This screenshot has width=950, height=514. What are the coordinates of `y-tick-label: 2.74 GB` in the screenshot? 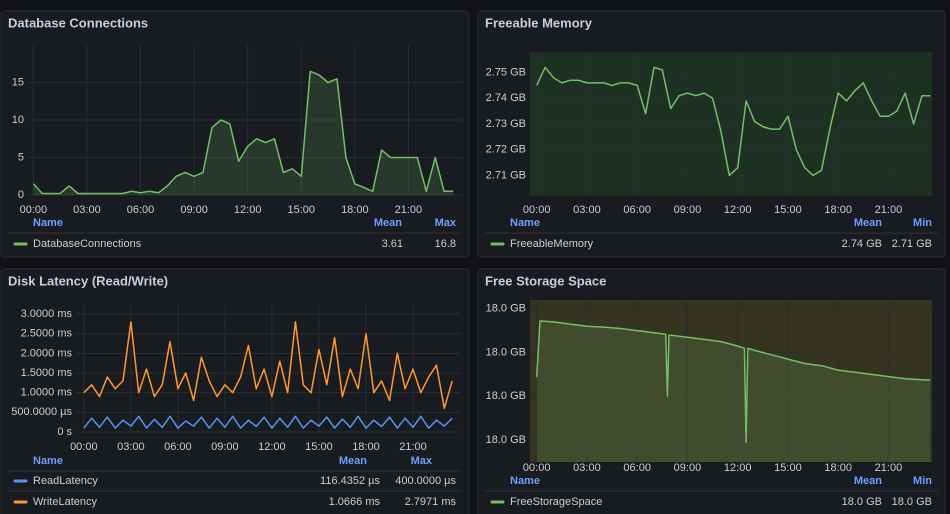 It's located at (506, 98).